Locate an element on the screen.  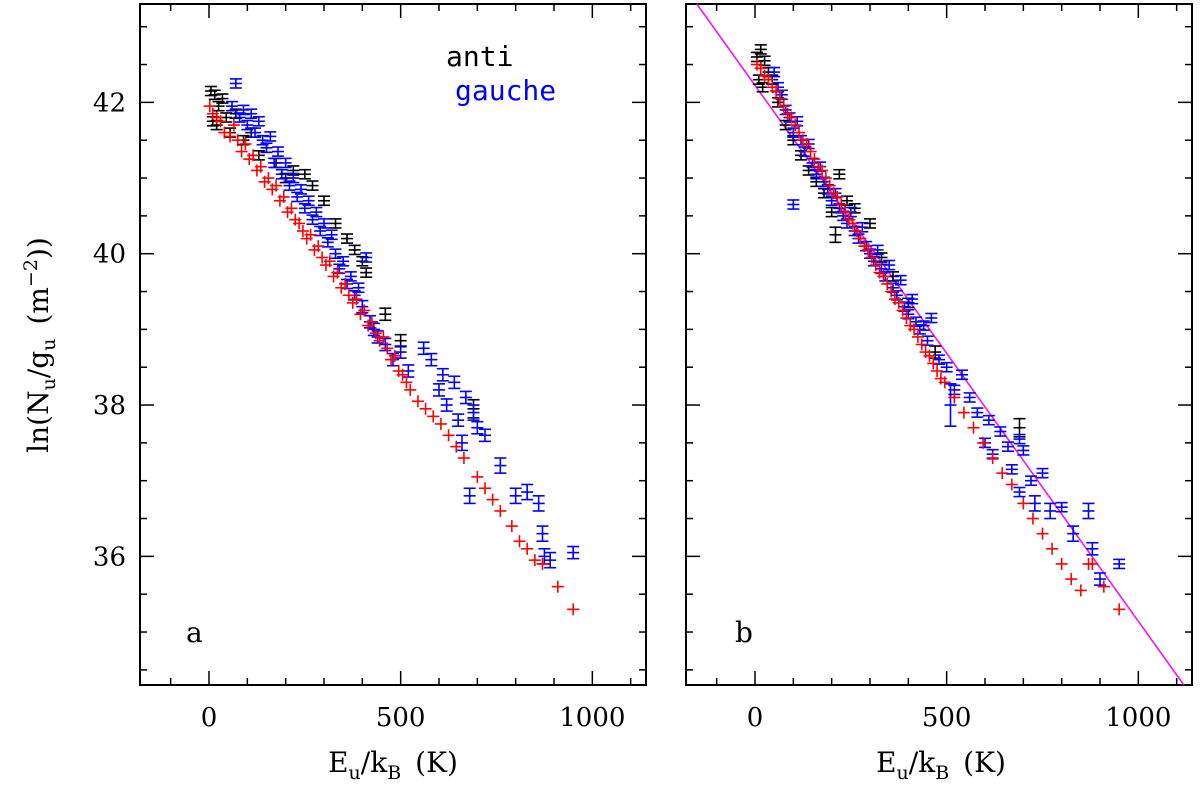
legend-anti-label: anti is located at coordinates (479, 56).